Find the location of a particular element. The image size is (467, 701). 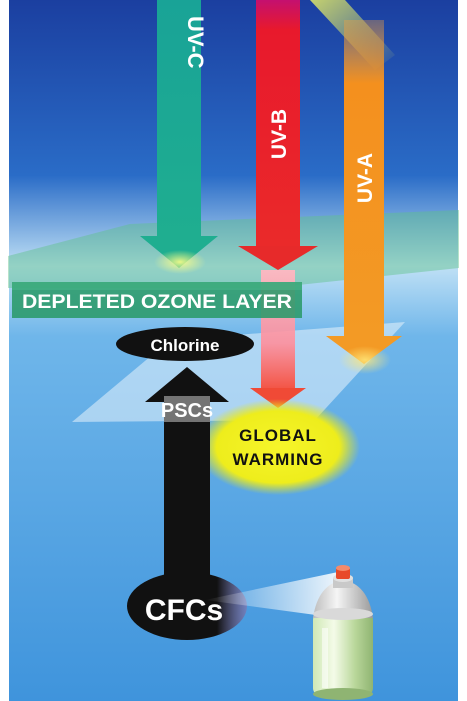

uv-a-arrow is located at coordinates (364, 197).